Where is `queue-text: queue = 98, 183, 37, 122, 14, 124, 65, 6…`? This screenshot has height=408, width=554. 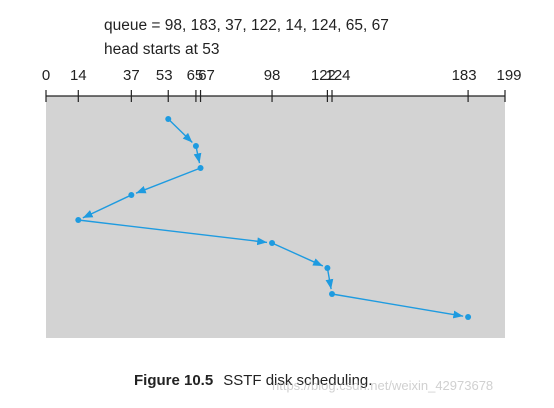 queue-text: queue = 98, 183, 37, 122, 14, 124, 65, 6… is located at coordinates (246, 25).